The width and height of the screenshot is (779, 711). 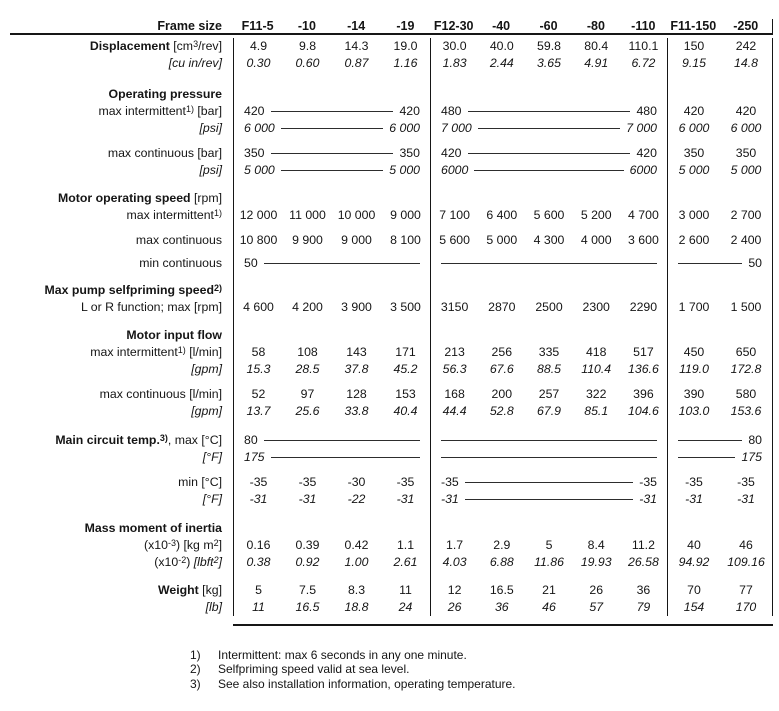 What do you see at coordinates (455, 545) in the screenshot?
I see `value-cell: 1.7` at bounding box center [455, 545].